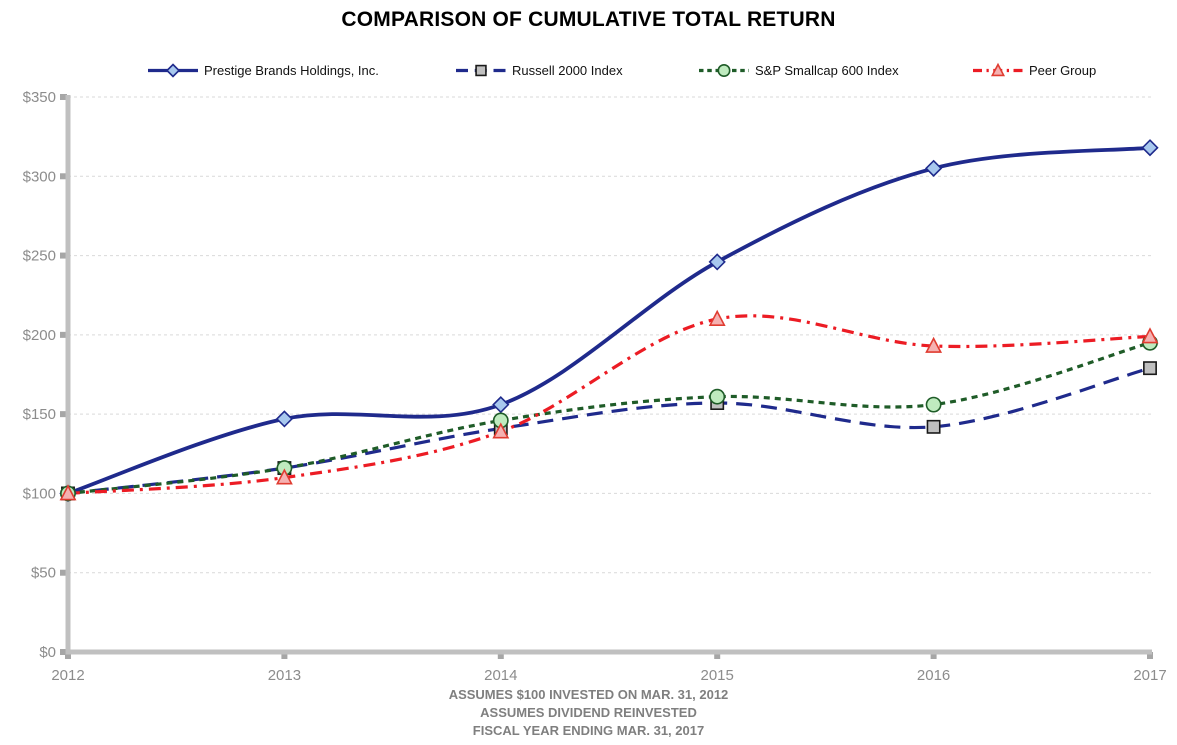 The height and width of the screenshot is (745, 1177). What do you see at coordinates (67, 675) in the screenshot?
I see `x-axis-label: 2012` at bounding box center [67, 675].